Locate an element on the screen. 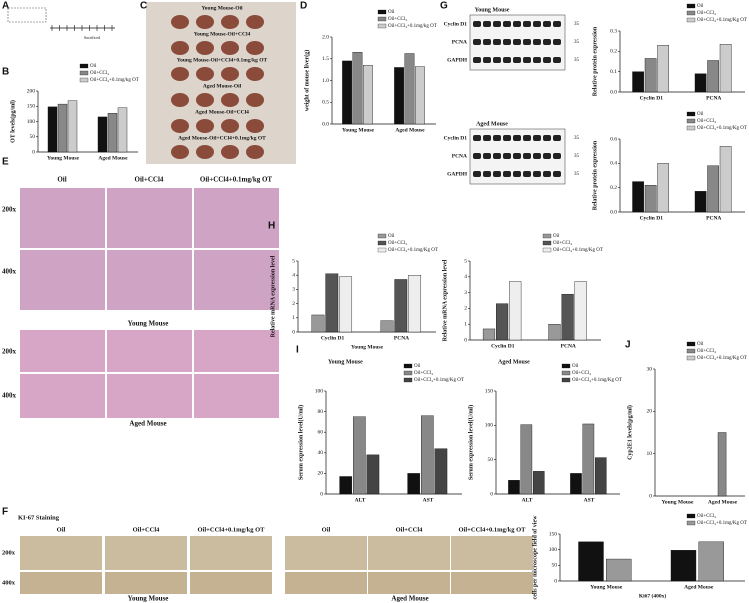 The width and height of the screenshot is (749, 603). row-label: 200x is located at coordinates (9, 352).